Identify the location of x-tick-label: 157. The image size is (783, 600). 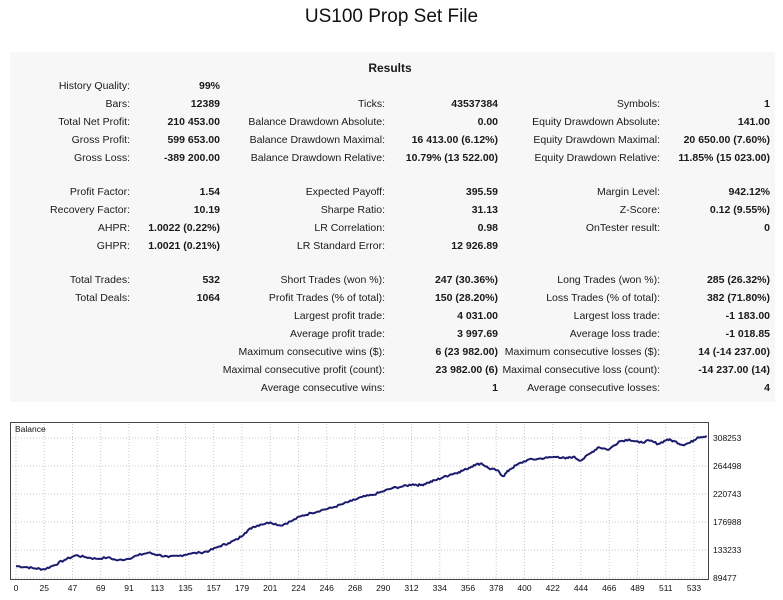
(214, 588).